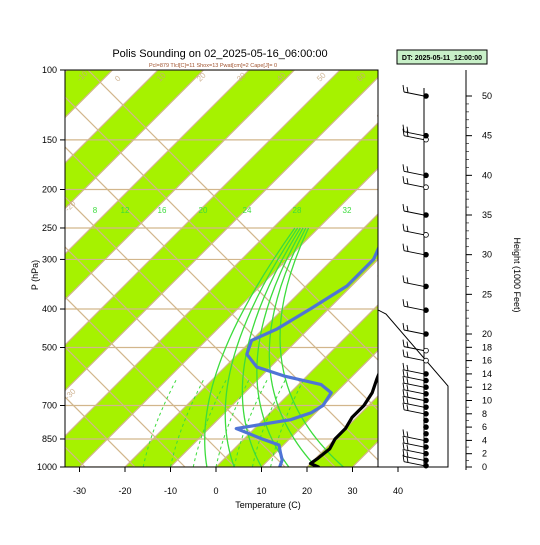  What do you see at coordinates (487, 347) in the screenshot?
I see `height-tick-label: 18` at bounding box center [487, 347].